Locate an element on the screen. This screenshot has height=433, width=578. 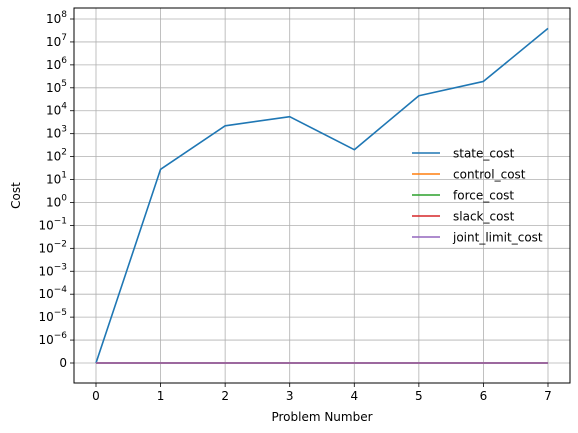
y-tick-label: 10³ is located at coordinates (56, 133).